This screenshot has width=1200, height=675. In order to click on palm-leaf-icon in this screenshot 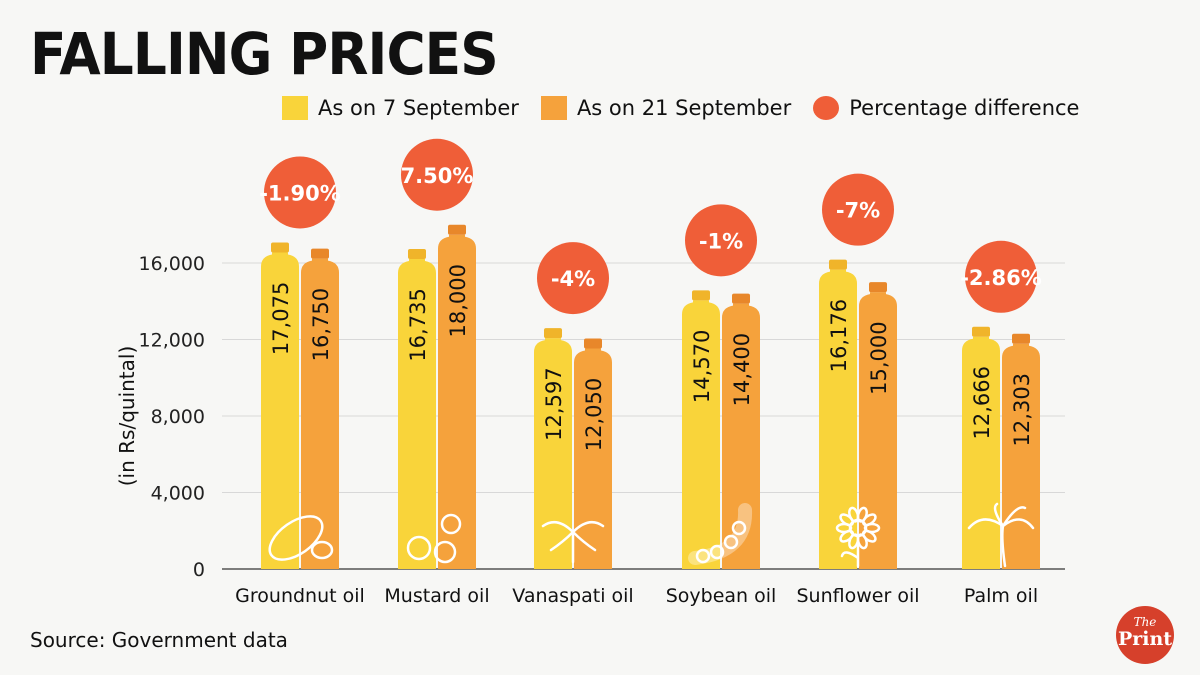, I will do `click(573, 542)`.